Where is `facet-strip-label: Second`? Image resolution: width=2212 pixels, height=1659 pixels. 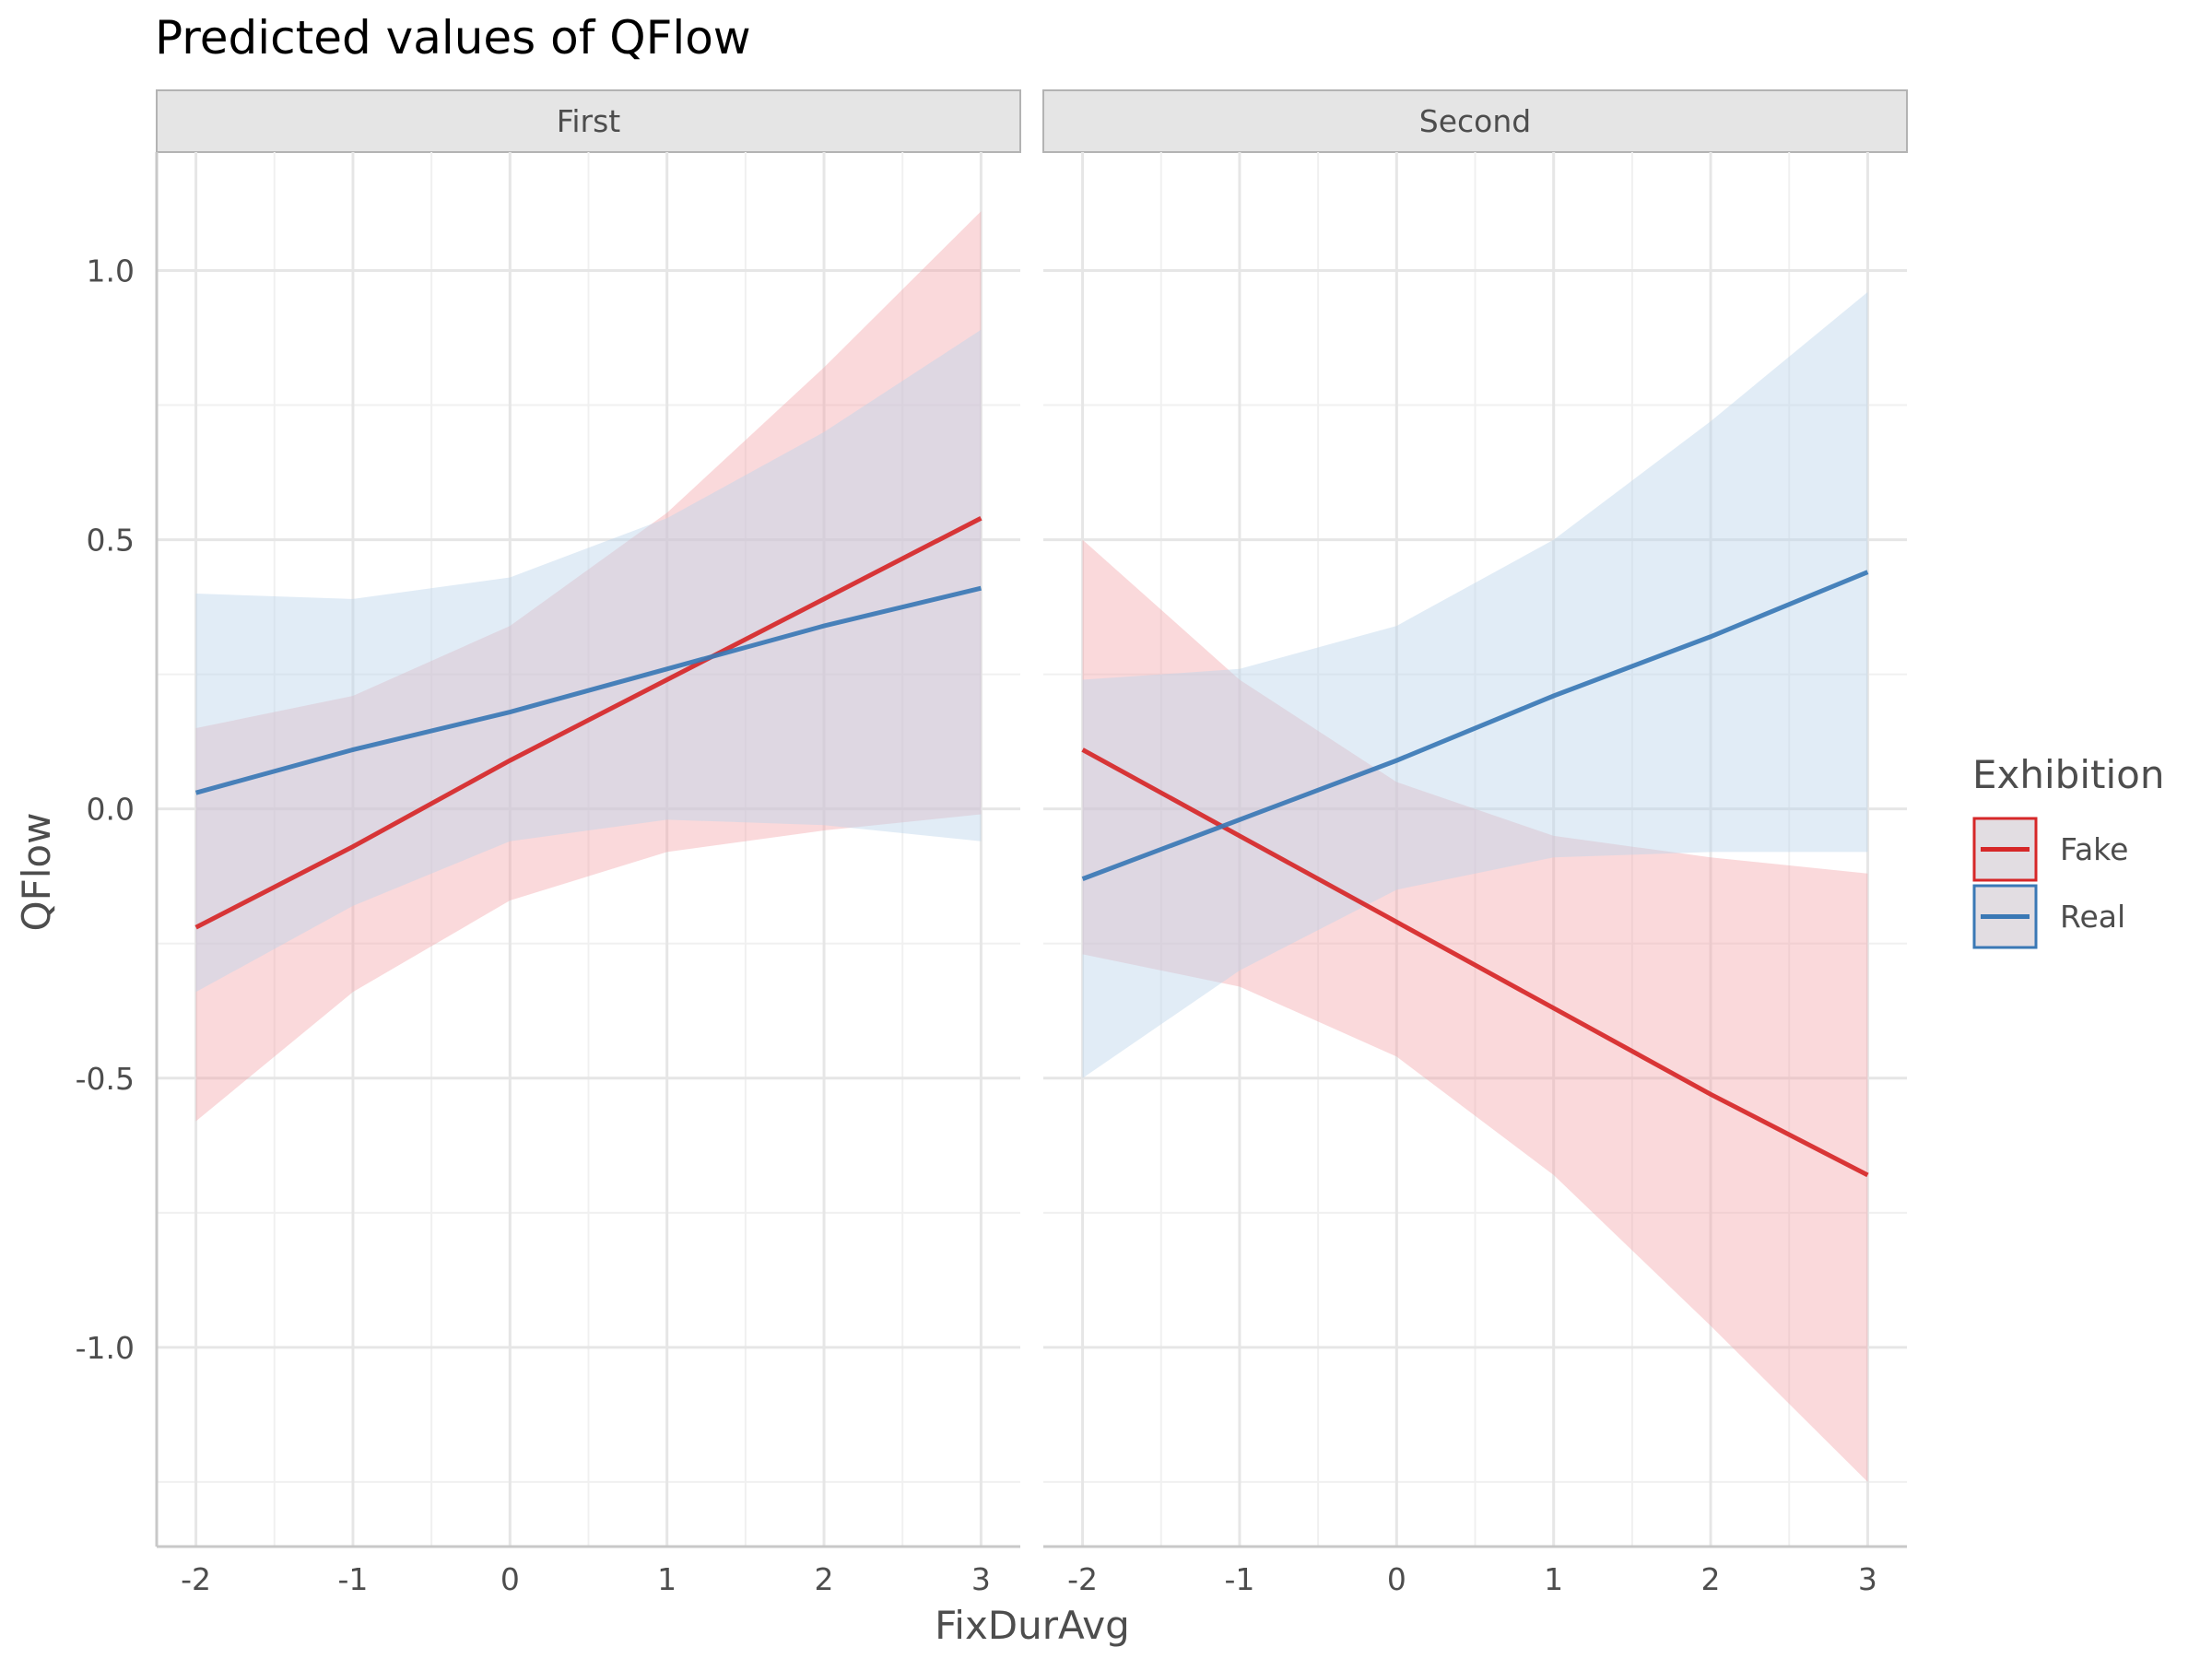
facet-strip-label: Second is located at coordinates (1475, 121).